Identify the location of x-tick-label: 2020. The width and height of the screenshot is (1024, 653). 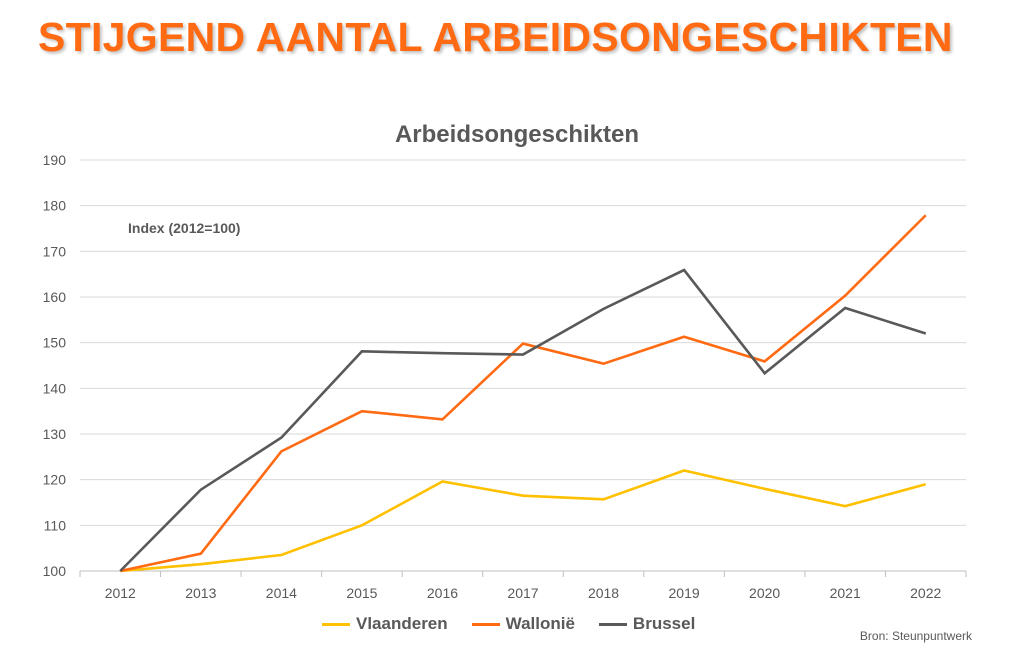
(764, 593).